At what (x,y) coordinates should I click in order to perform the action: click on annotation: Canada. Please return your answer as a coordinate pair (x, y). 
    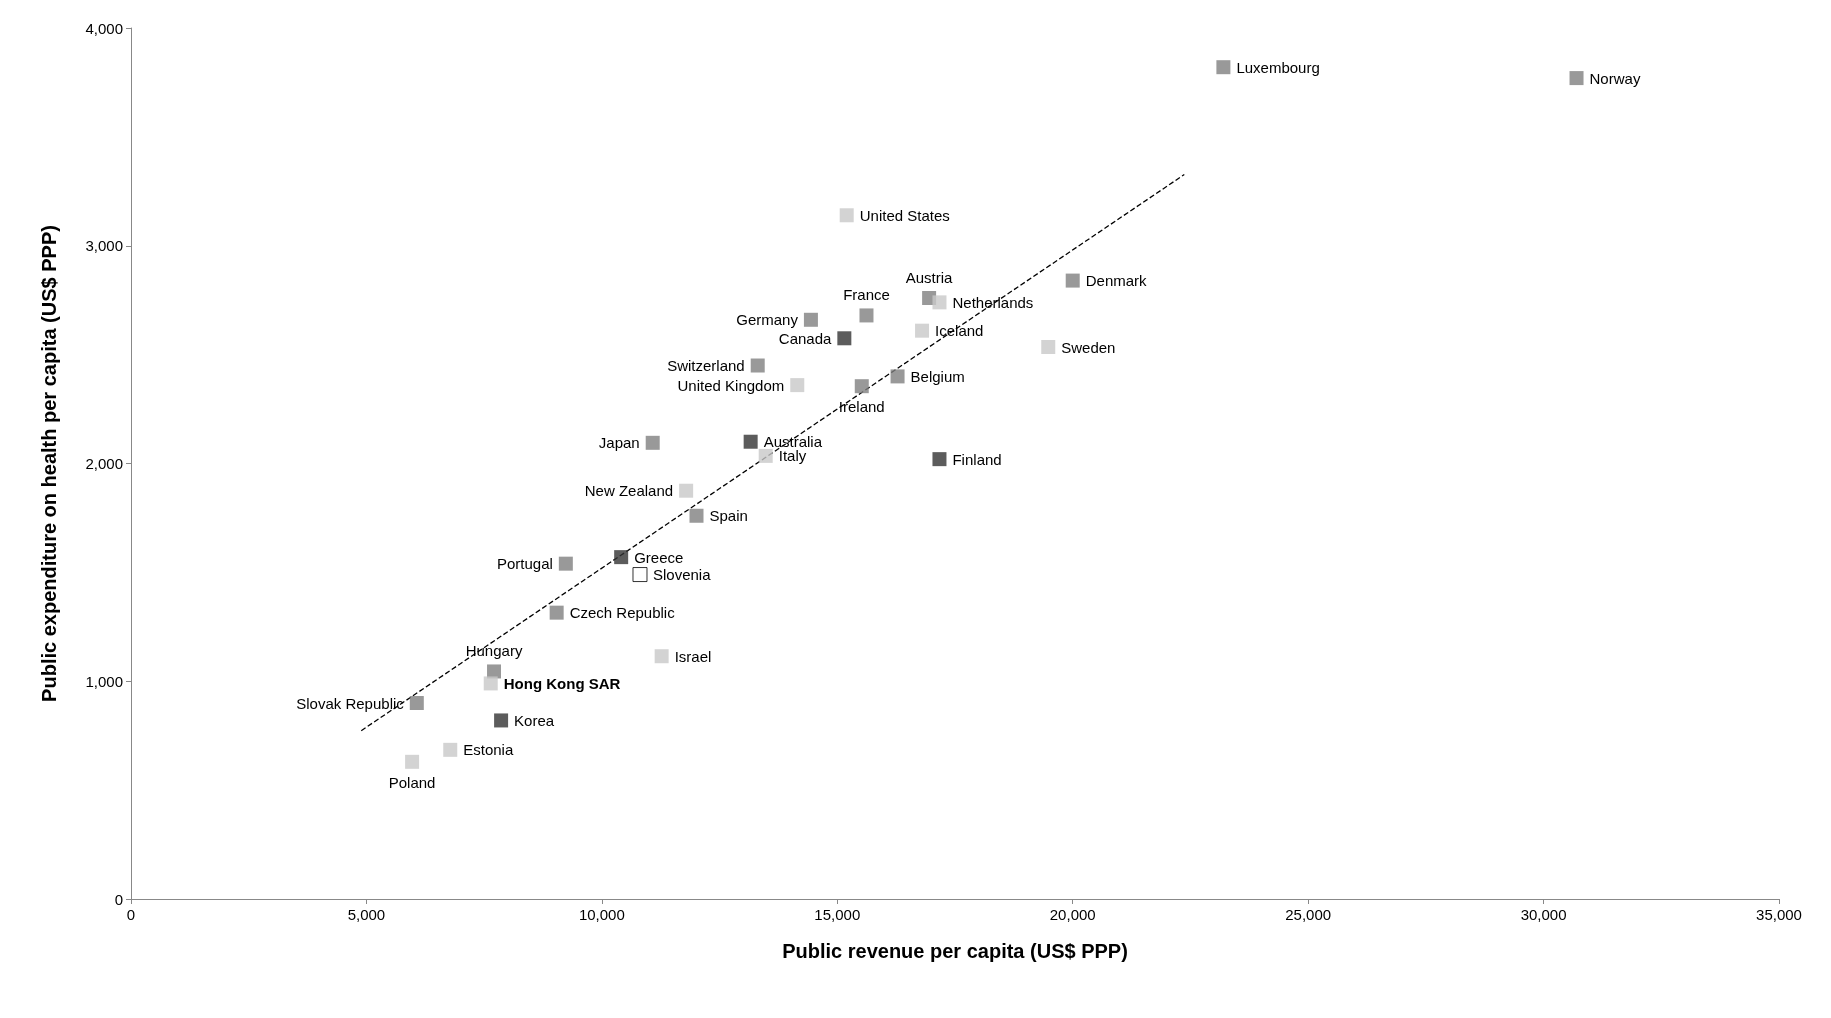
    Looking at the image, I should click on (805, 338).